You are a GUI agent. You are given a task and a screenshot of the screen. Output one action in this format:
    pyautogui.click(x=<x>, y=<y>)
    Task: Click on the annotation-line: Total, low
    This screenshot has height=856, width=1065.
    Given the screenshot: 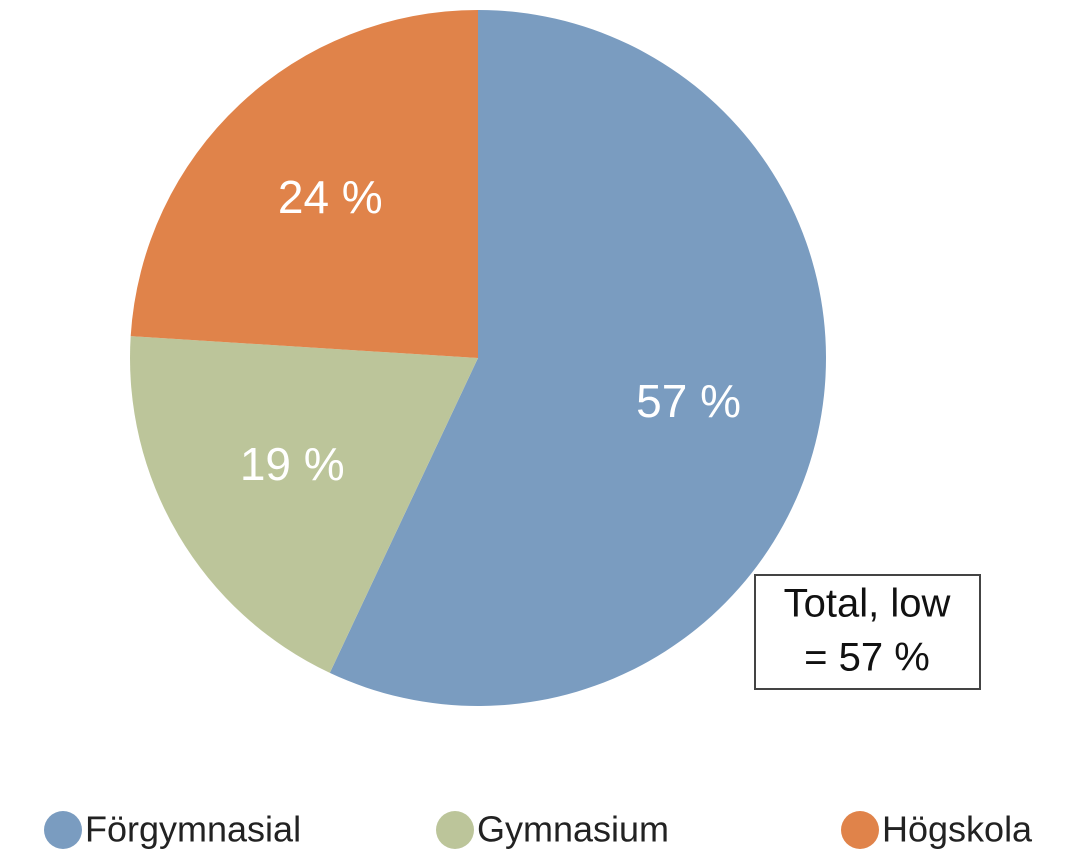 What is the action you would take?
    pyautogui.click(x=867, y=604)
    